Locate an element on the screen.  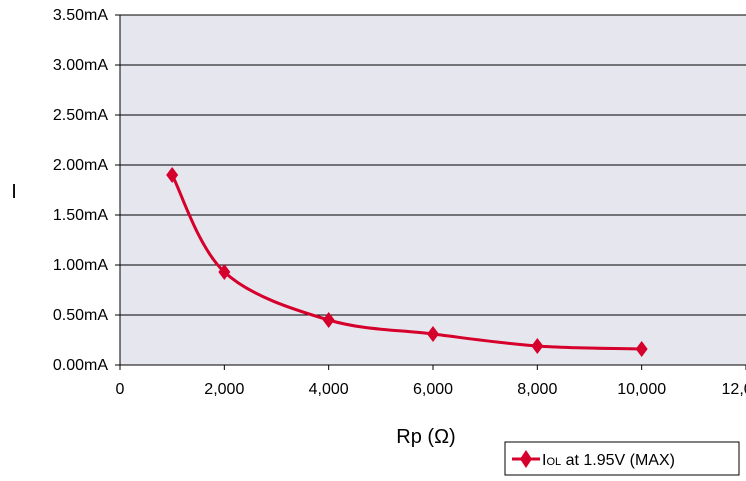
y-tick-label-1: 0.50mA is located at coordinates (80, 315).